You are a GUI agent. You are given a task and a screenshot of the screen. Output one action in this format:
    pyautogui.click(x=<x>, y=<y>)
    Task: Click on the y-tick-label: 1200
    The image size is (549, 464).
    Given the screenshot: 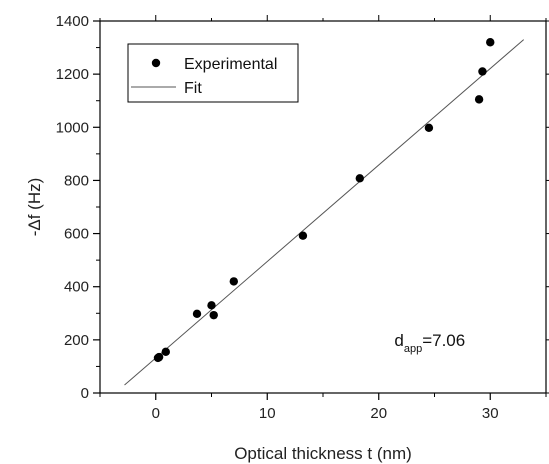 What is the action you would take?
    pyautogui.click(x=72, y=74)
    